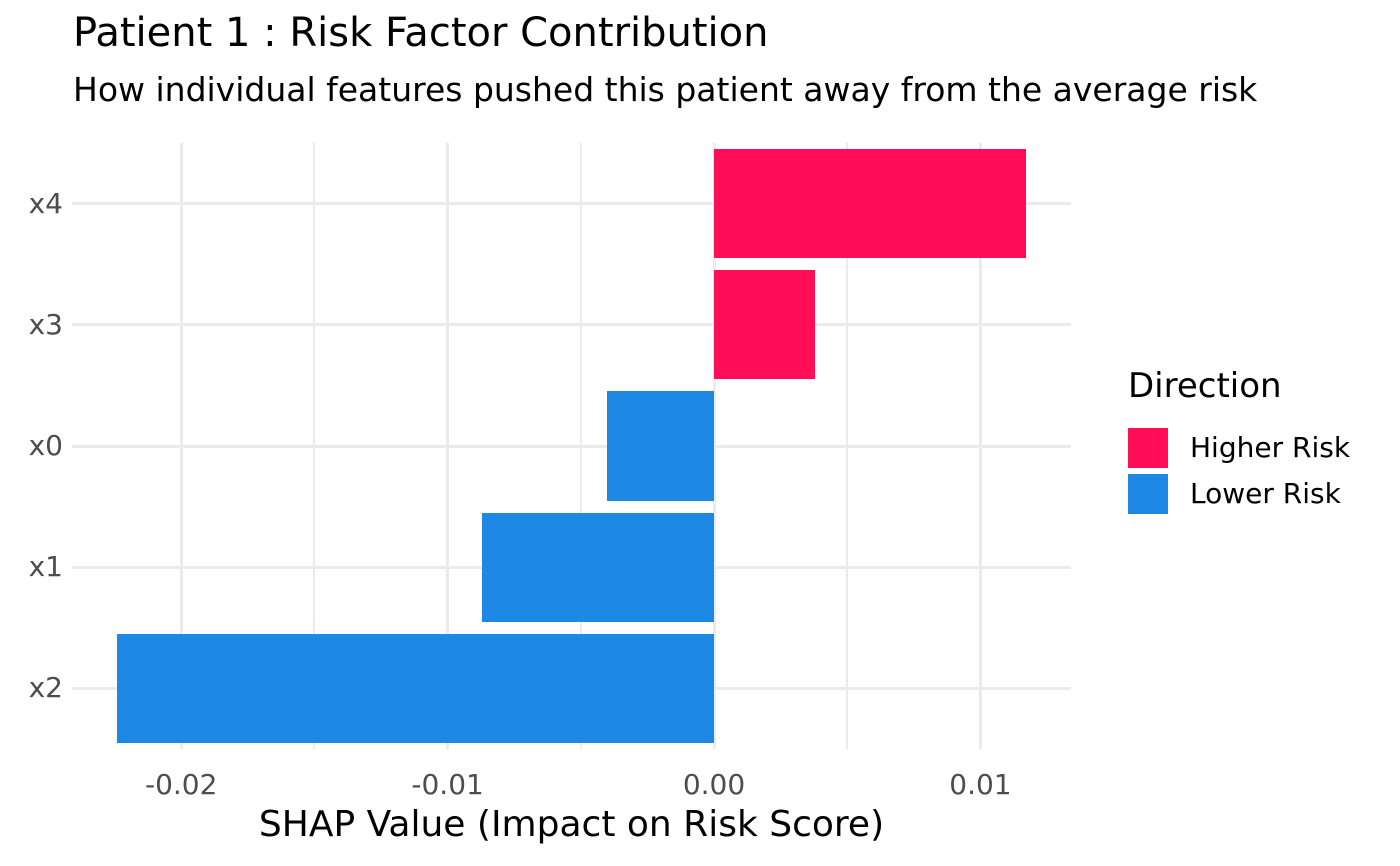 The width and height of the screenshot is (1400, 866). I want to click on y-axis-label-x4: x4, so click(45, 203).